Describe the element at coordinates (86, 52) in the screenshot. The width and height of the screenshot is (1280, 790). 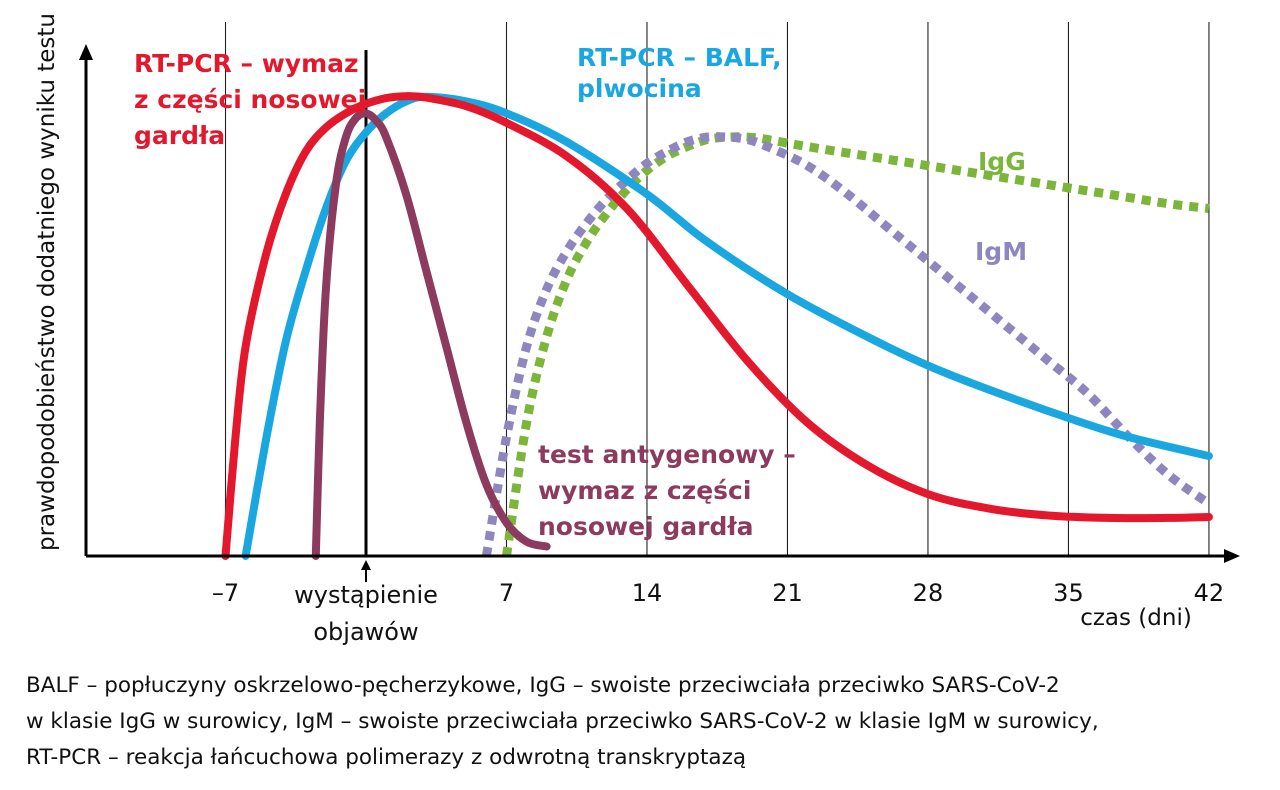
I see `y-axis-arrow` at that location.